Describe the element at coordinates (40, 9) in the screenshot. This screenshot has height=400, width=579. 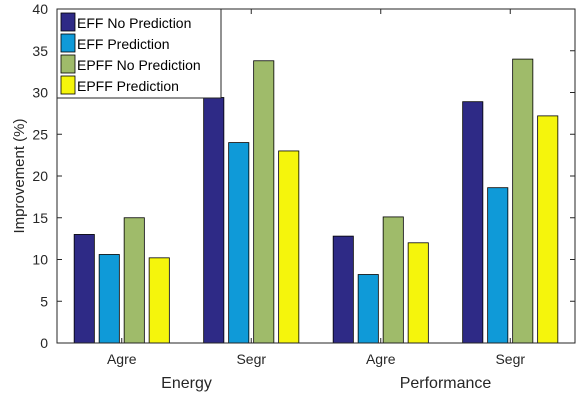
I see `y-tick-label: 40` at that location.